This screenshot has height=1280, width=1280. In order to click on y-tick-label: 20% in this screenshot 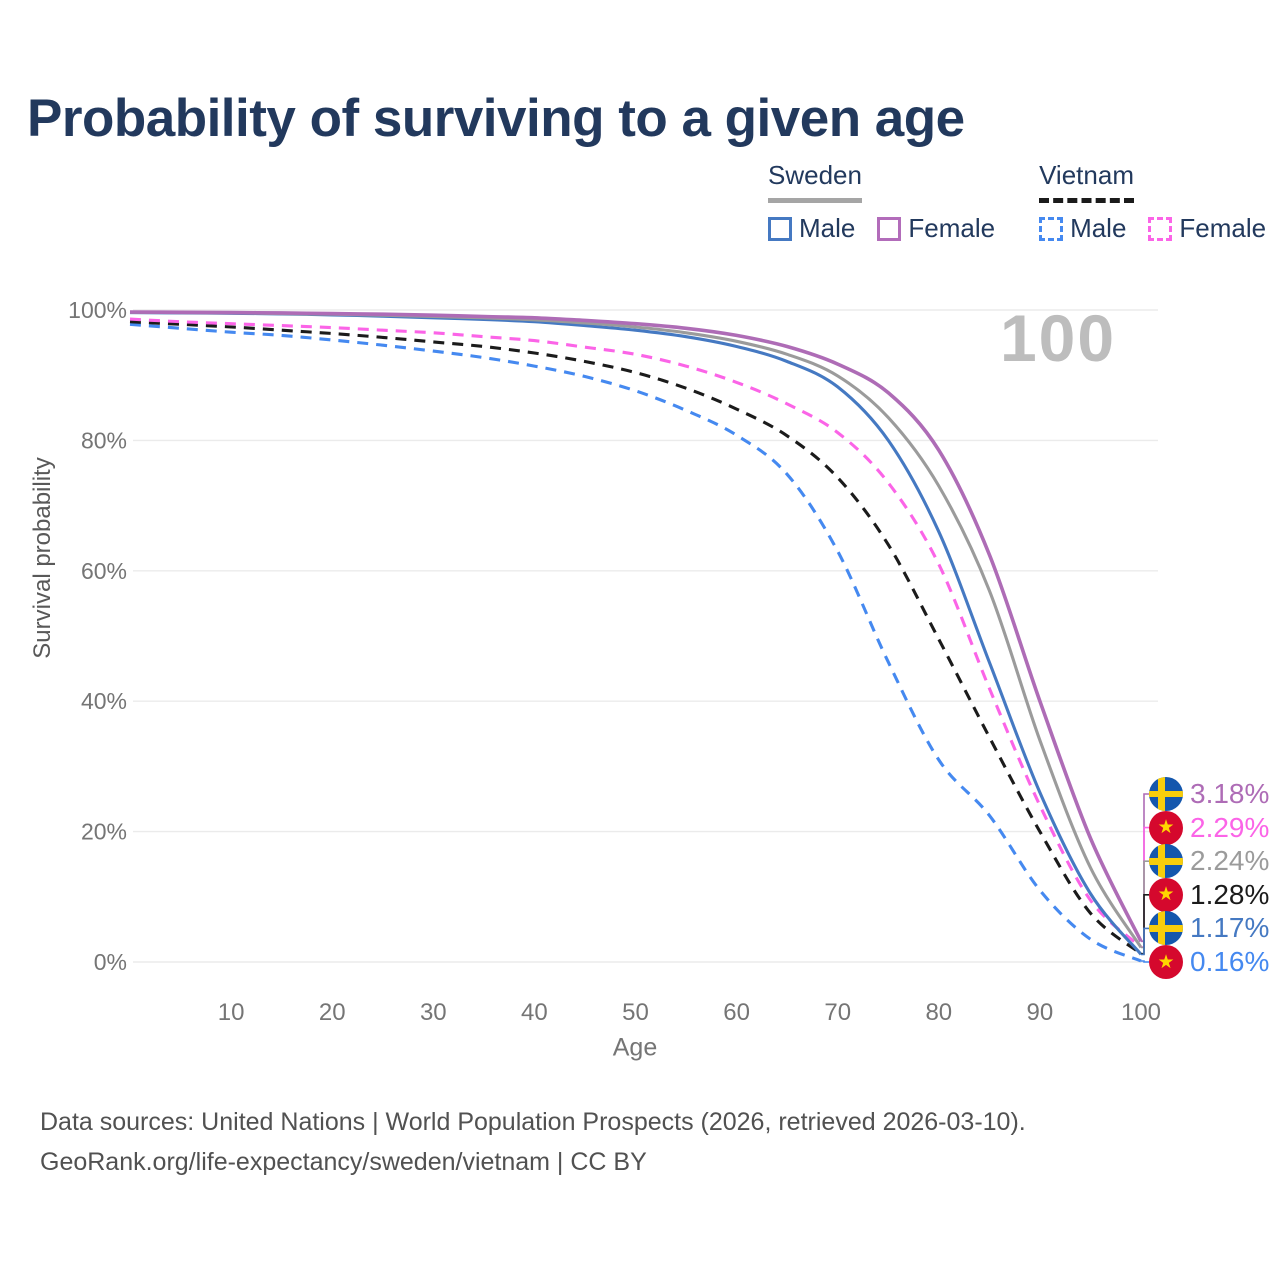, I will do `click(104, 832)`.